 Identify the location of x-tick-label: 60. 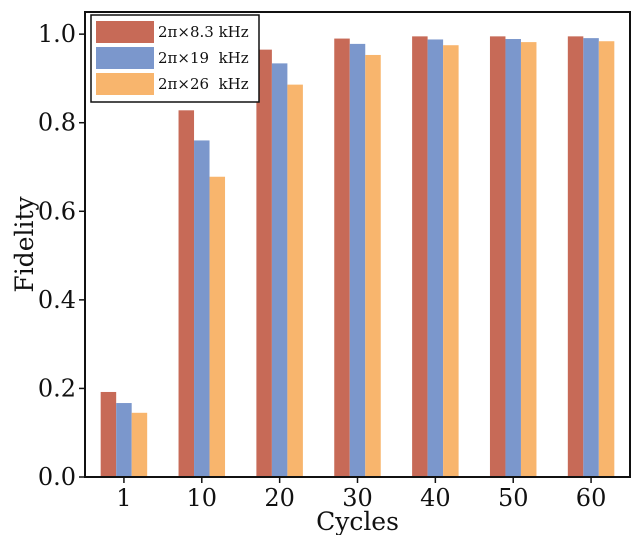
(591, 498).